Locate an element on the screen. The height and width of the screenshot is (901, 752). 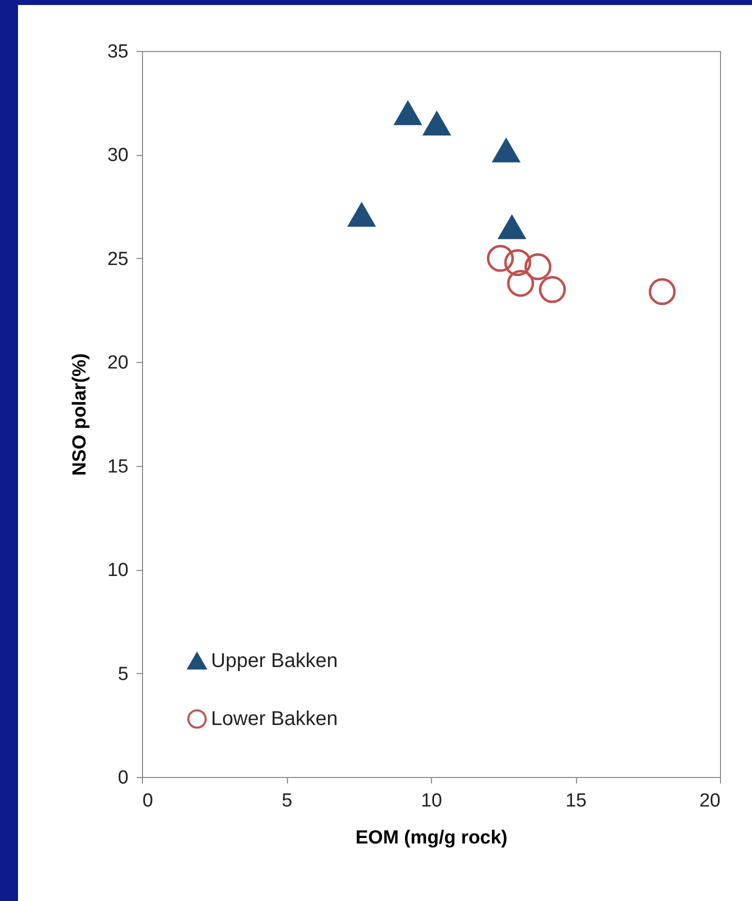
x-tick-label: 10 is located at coordinates (431, 801).